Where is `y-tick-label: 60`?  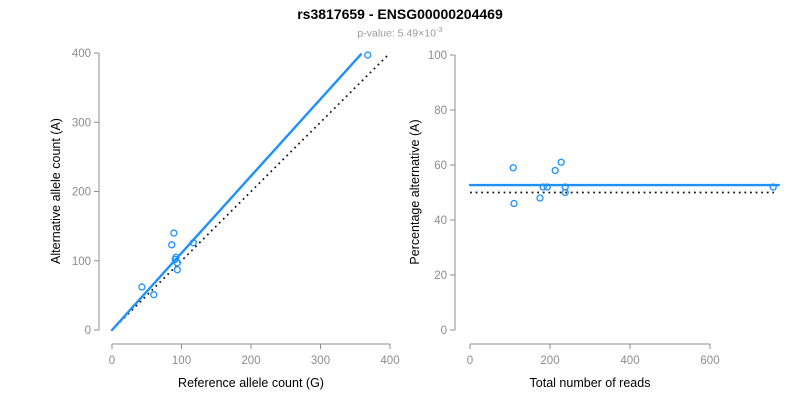 y-tick-label: 60 is located at coordinates (440, 166).